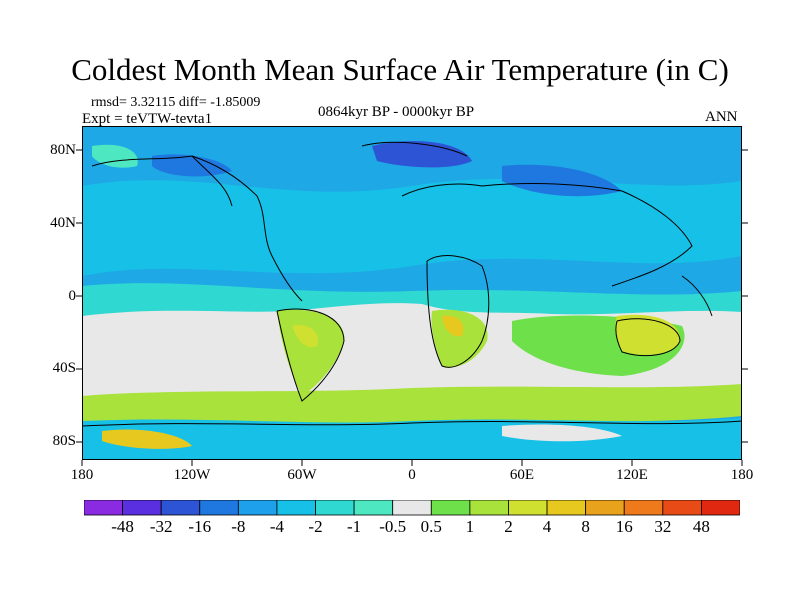 This screenshot has width=800, height=600. What do you see at coordinates (63, 223) in the screenshot?
I see `lat-label-40n: 40N` at bounding box center [63, 223].